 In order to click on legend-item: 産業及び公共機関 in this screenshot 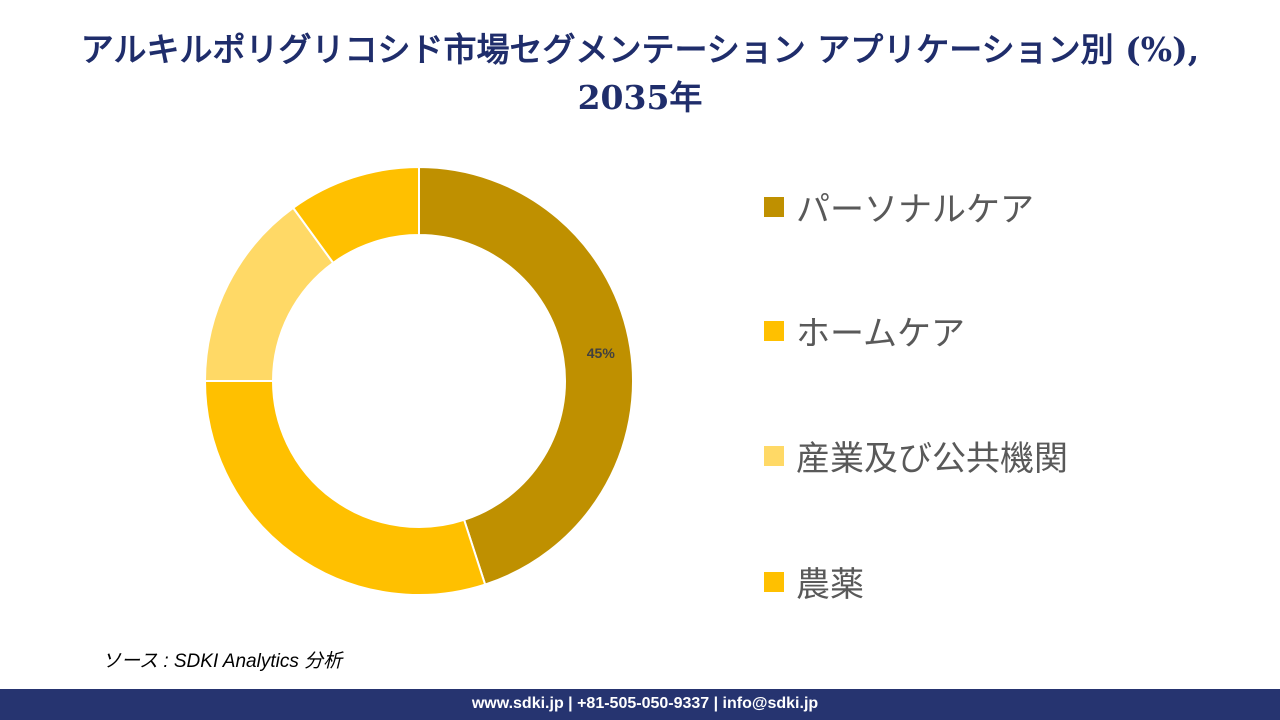, I will do `click(916, 455)`.